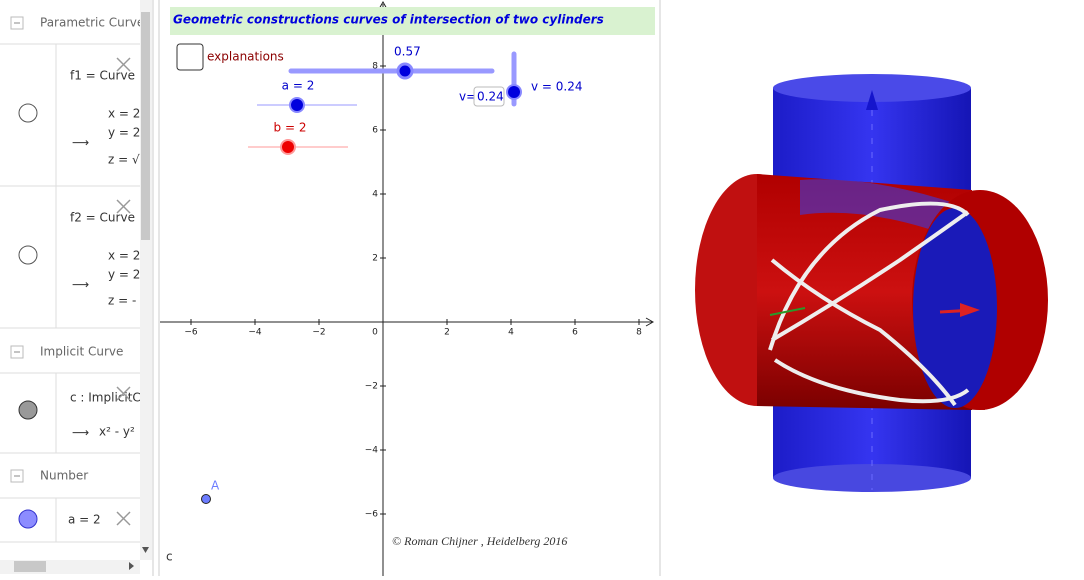 Image resolution: width=1084 pixels, height=580 pixels. What do you see at coordinates (191, 333) in the screenshot?
I see `x-tick-label: −6` at bounding box center [191, 333].